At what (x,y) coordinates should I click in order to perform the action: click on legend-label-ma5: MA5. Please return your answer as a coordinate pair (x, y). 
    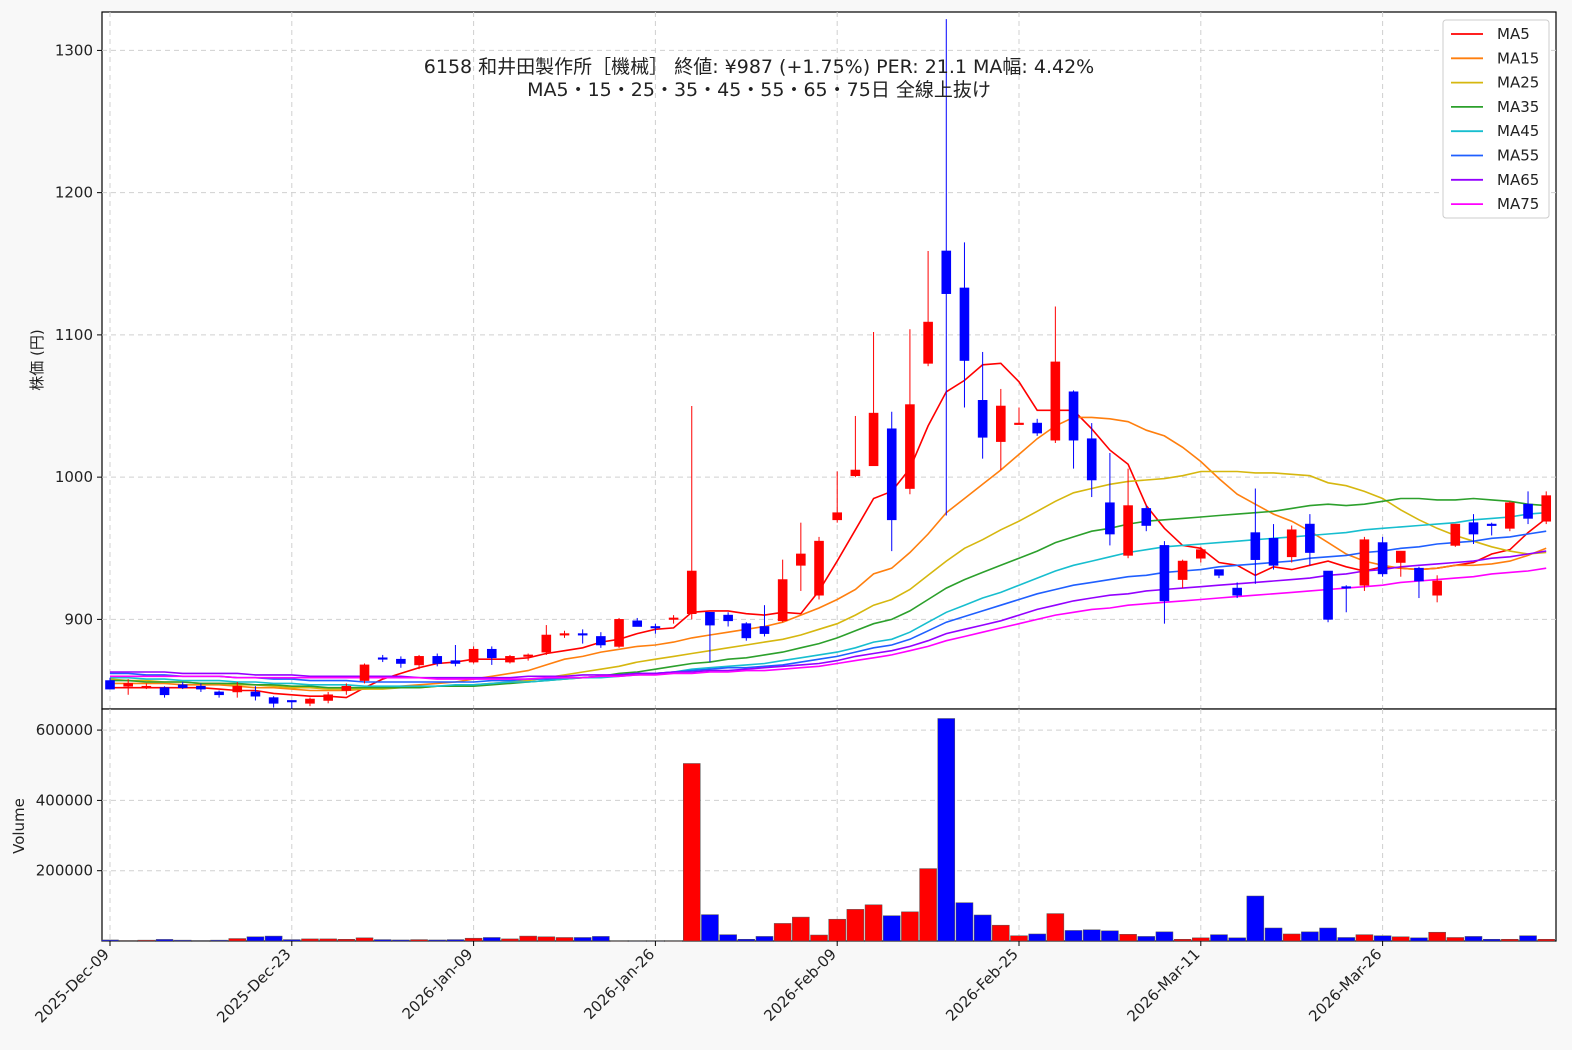
    Looking at the image, I should click on (1513, 34).